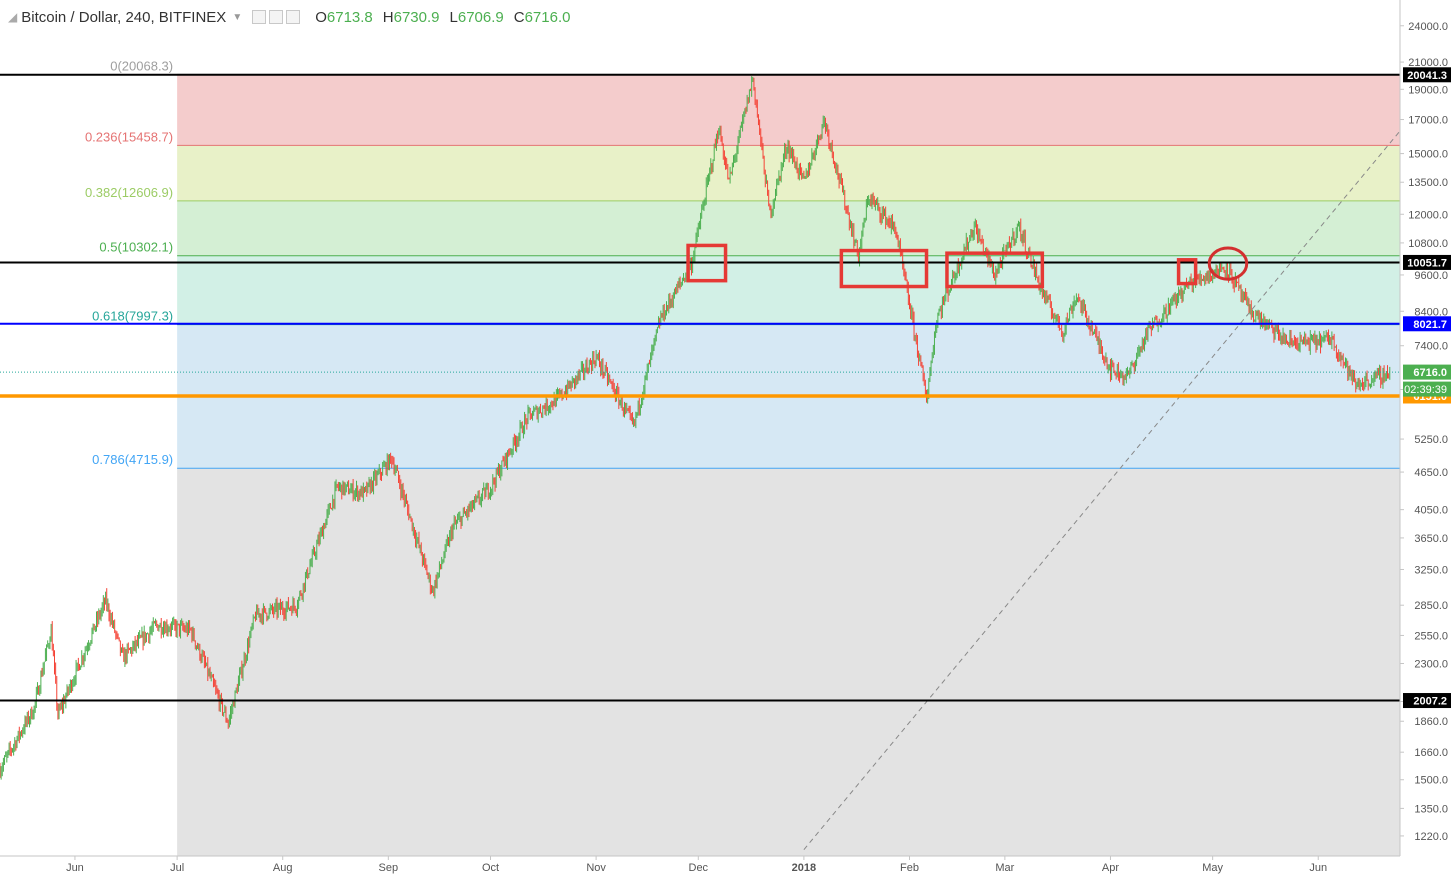 The image size is (1454, 882). Describe the element at coordinates (699, 868) in the screenshot. I see `x-tick-label: Dec` at that location.